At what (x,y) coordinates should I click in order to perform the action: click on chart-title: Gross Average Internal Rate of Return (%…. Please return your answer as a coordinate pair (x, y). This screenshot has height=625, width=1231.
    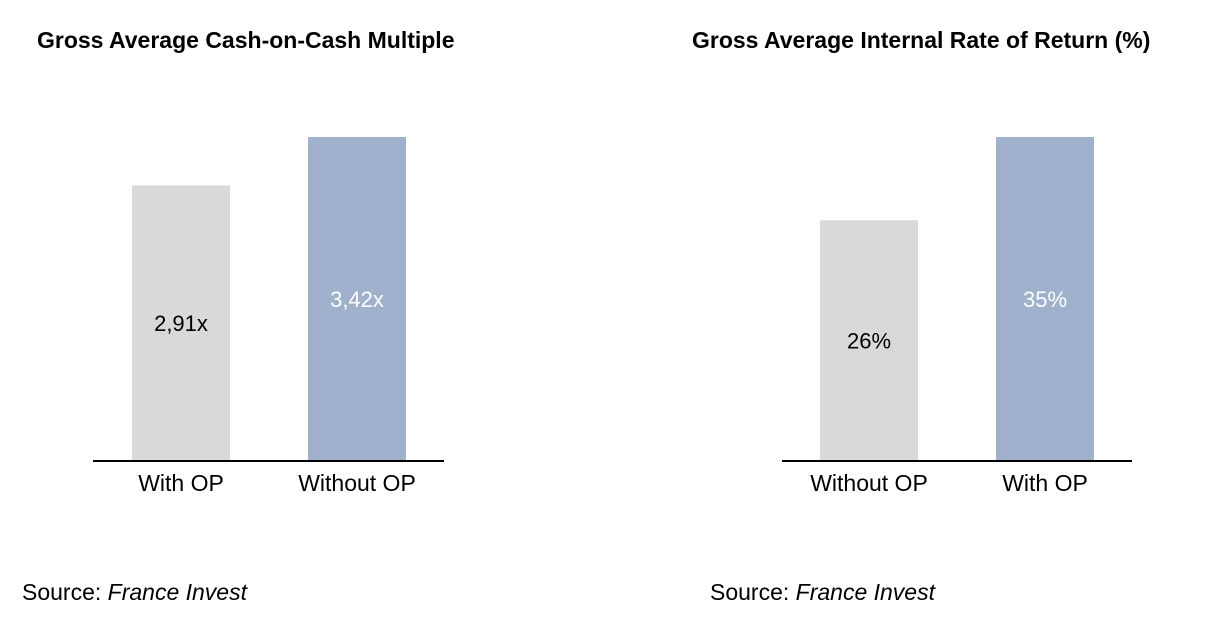
    Looking at the image, I should click on (921, 40).